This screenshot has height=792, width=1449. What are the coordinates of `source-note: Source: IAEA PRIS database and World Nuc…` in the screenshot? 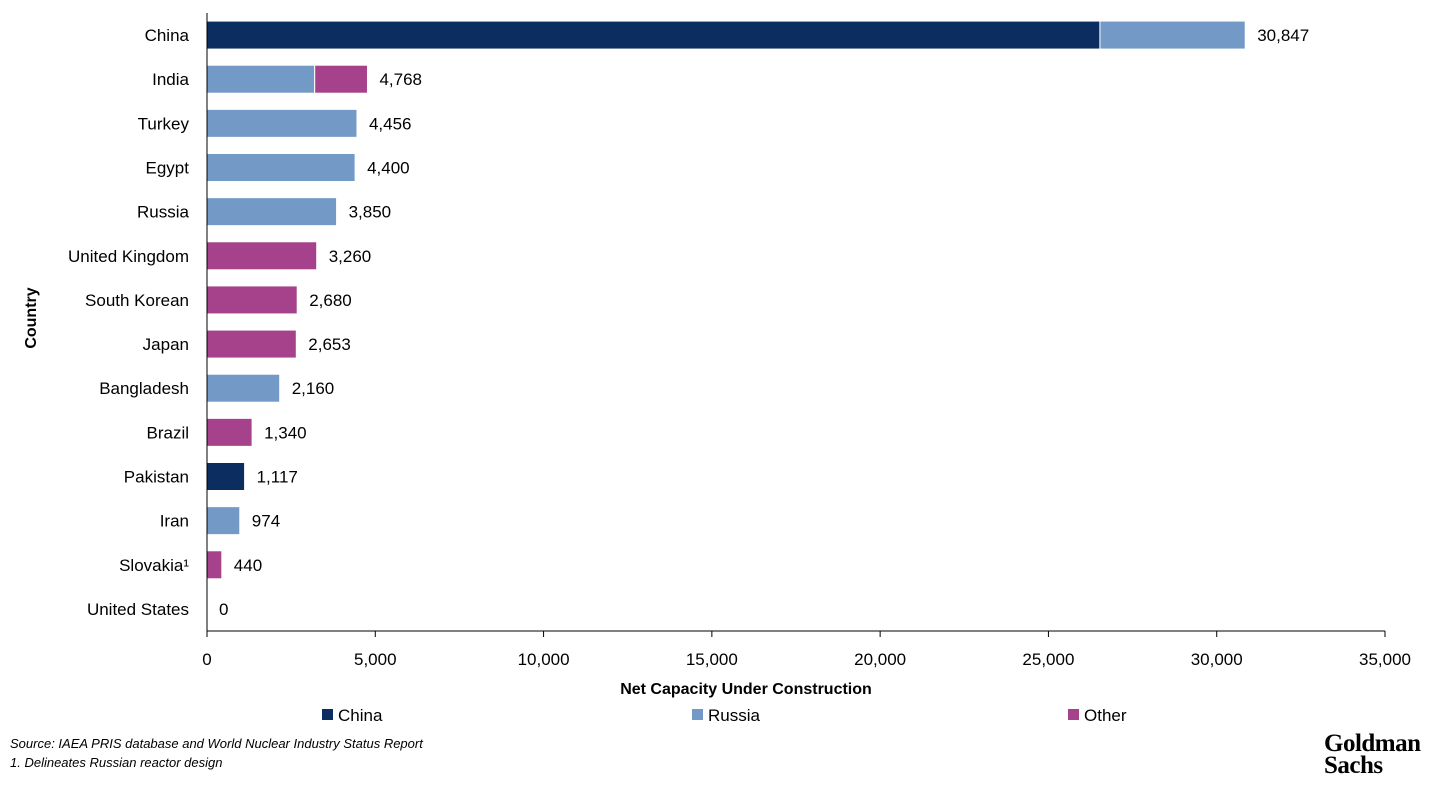 It's located at (216, 743).